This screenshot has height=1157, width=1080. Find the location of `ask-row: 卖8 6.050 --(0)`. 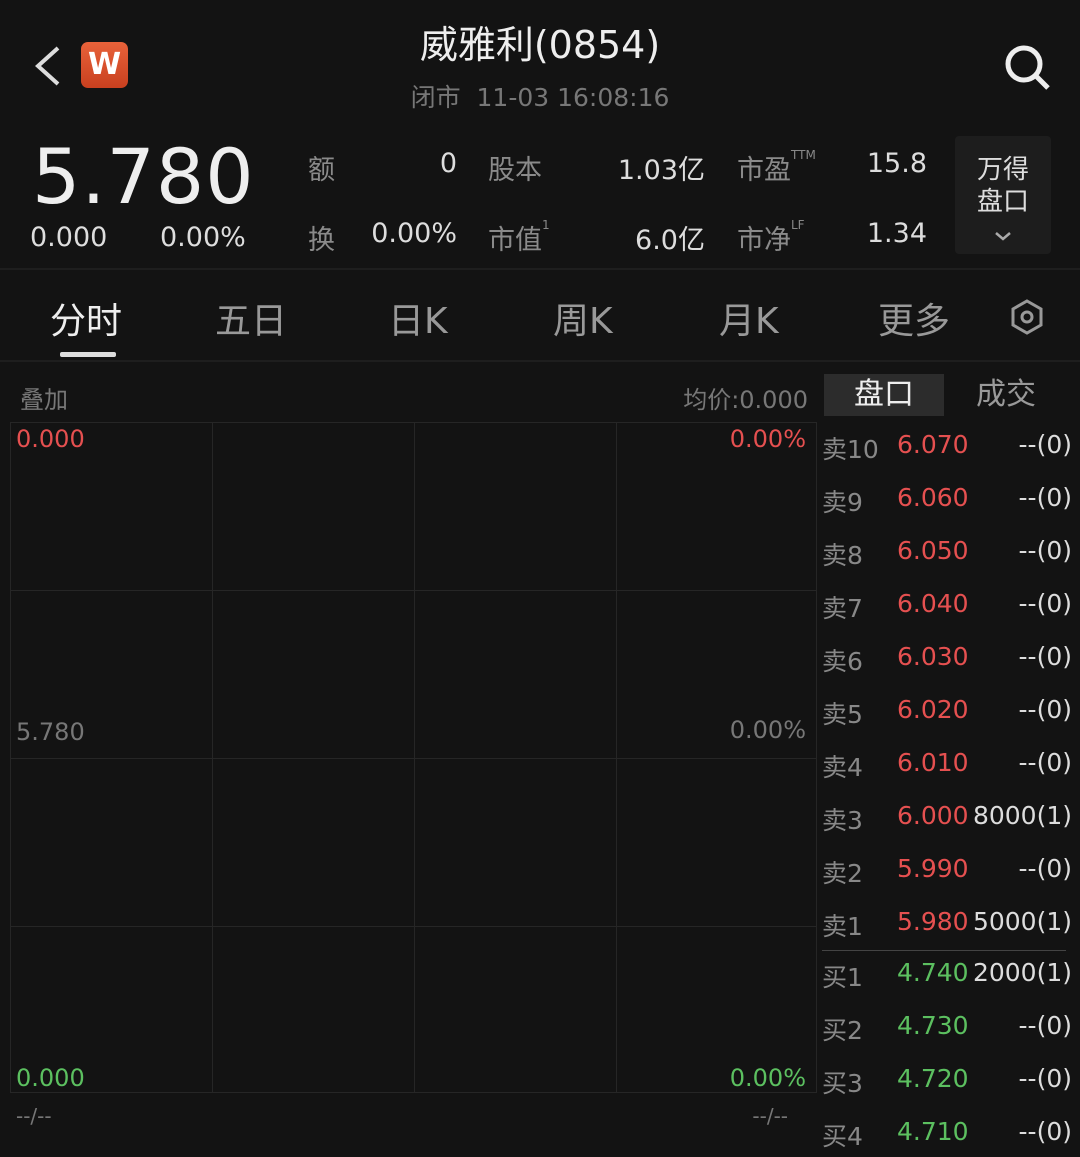

ask-row: 卖8 6.050 --(0) is located at coordinates (947, 556).